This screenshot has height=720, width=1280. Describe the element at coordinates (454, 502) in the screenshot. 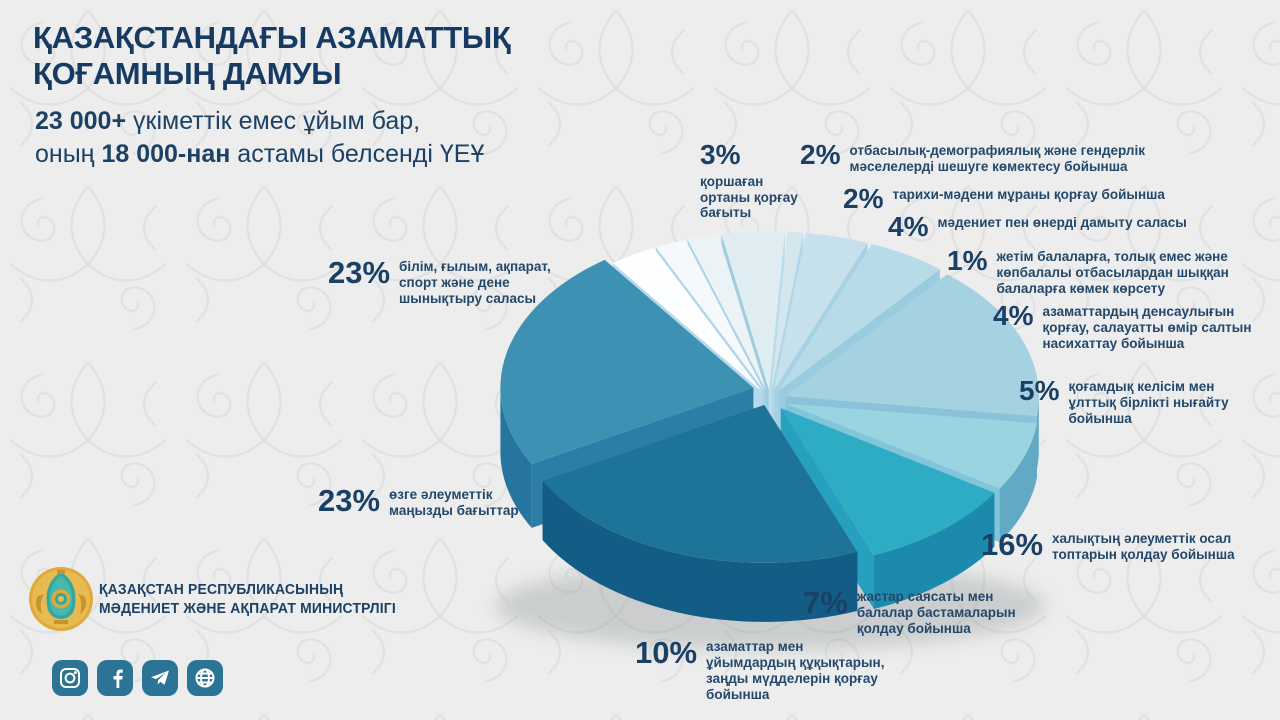

I see `label-text: өзге әлеуметтік маңызды бағыттар` at that location.